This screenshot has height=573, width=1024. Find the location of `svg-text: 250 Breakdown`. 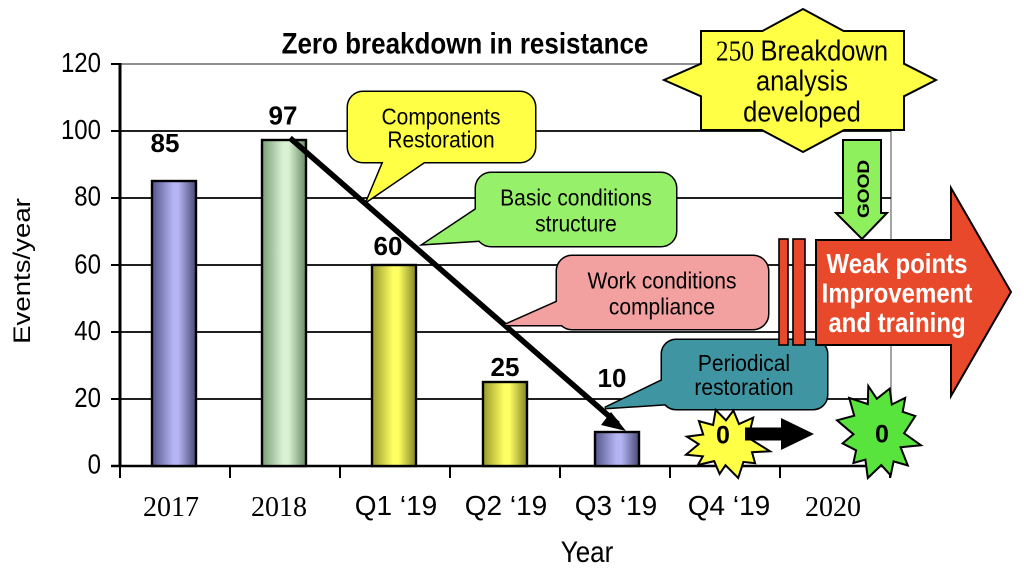

svg-text: 250 Breakdown is located at coordinates (802, 50).